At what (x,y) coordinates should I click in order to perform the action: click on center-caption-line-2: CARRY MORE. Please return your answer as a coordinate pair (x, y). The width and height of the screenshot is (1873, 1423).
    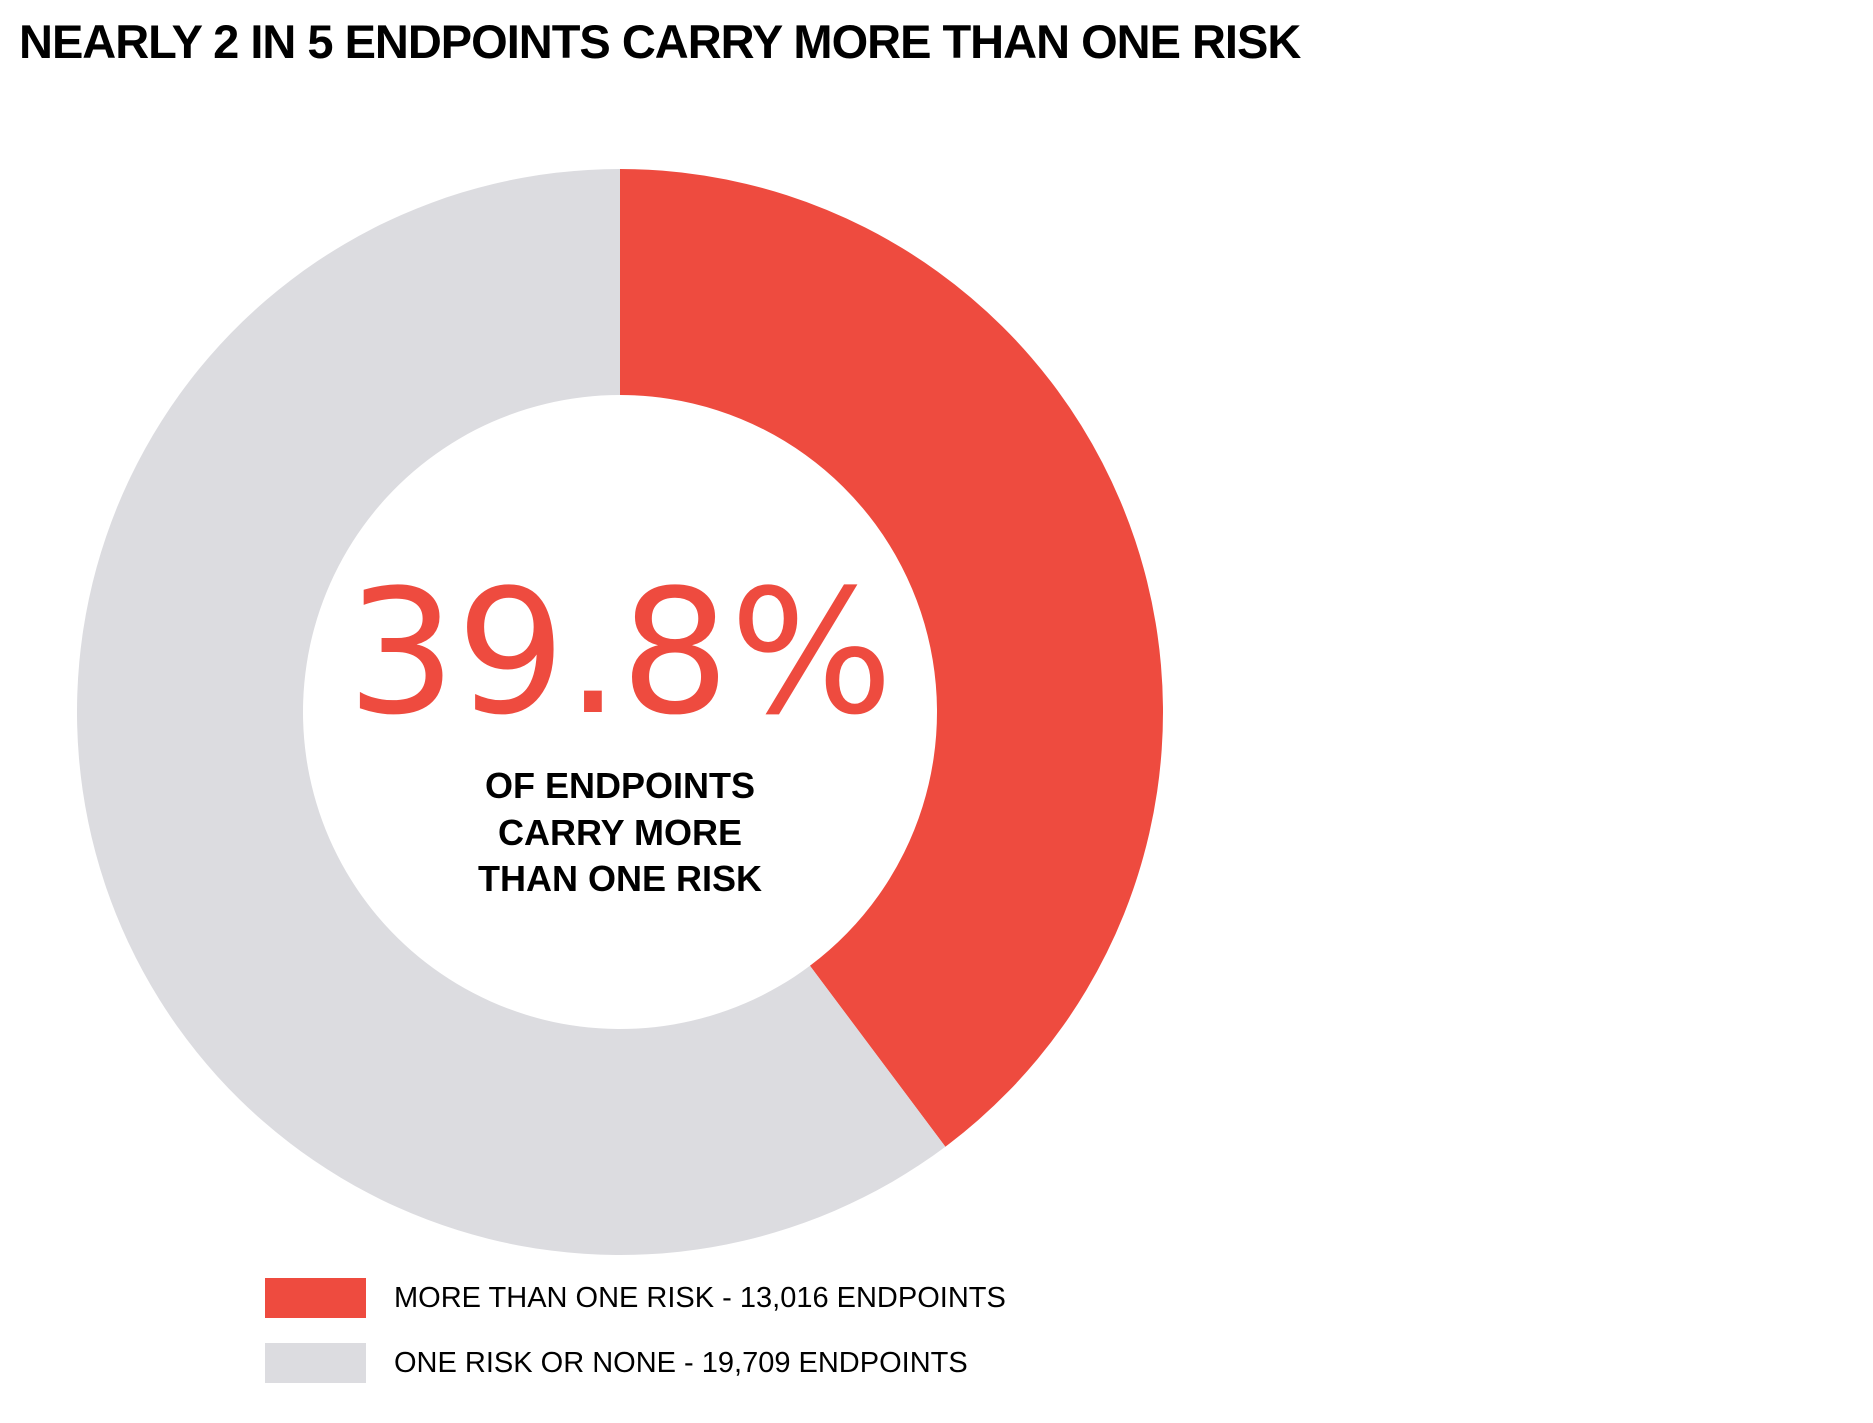
    Looking at the image, I should click on (620, 832).